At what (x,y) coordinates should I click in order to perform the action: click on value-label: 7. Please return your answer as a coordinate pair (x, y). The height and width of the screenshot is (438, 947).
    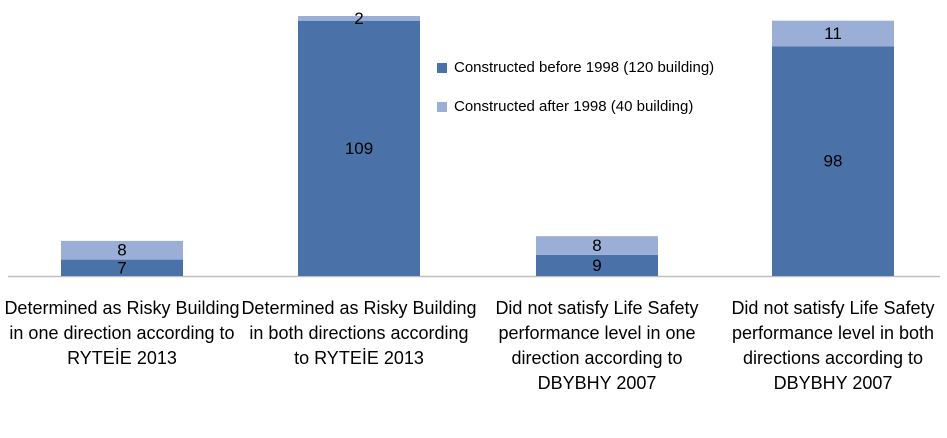
    Looking at the image, I should click on (121, 267).